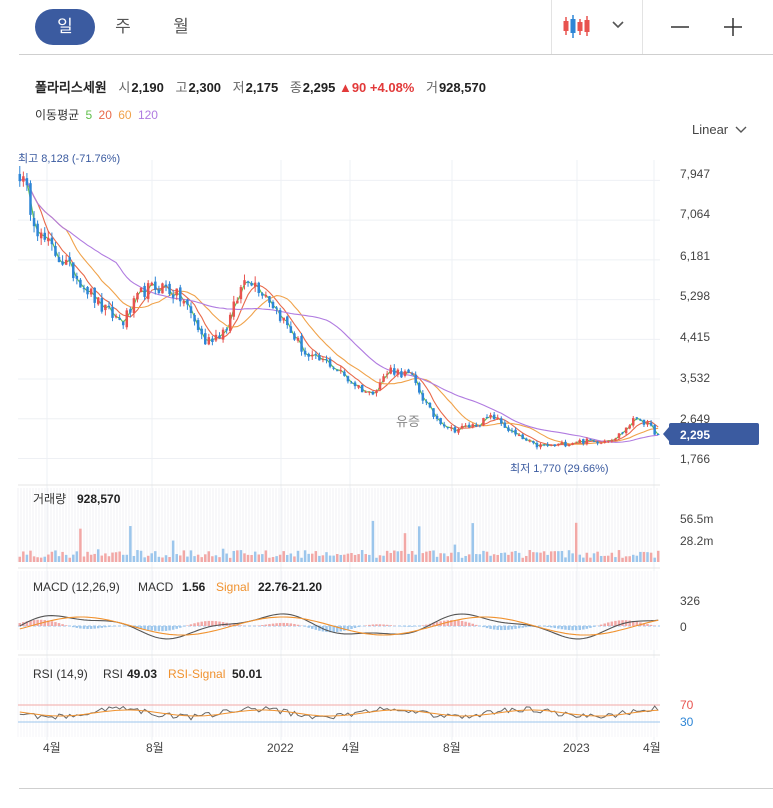 The height and width of the screenshot is (808, 773). Describe the element at coordinates (733, 27) in the screenshot. I see `zoom-in-button` at that location.